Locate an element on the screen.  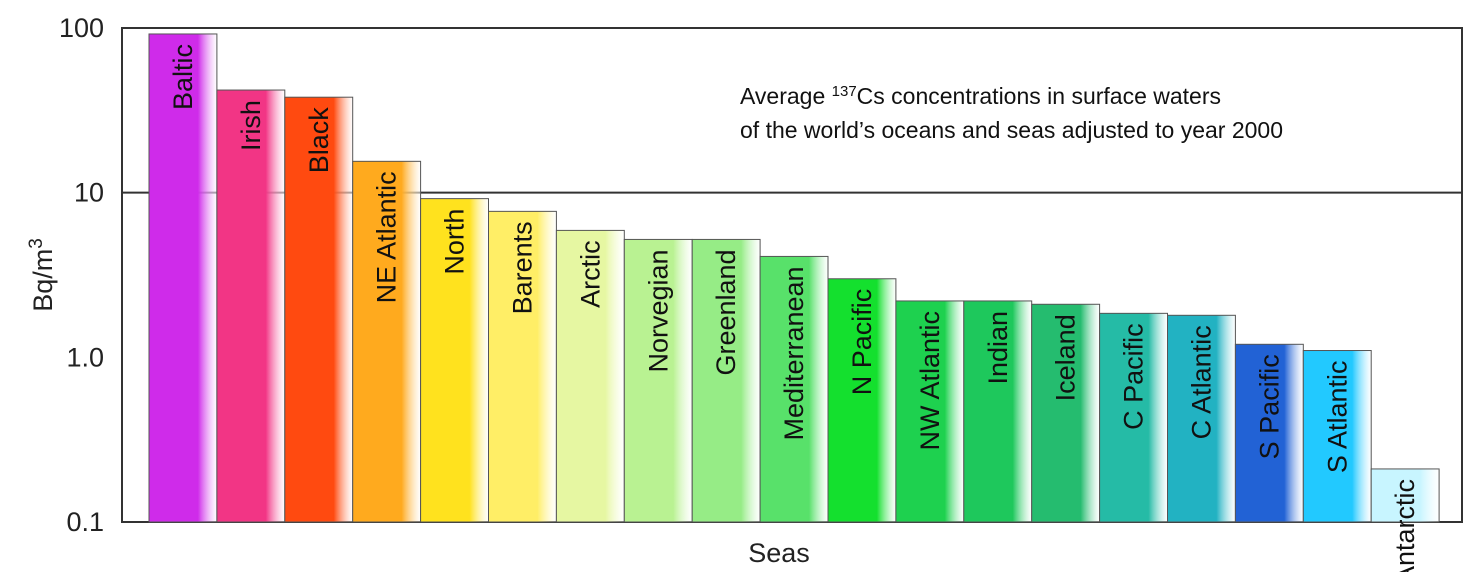
bar-s-pacific is located at coordinates (1269, 433).